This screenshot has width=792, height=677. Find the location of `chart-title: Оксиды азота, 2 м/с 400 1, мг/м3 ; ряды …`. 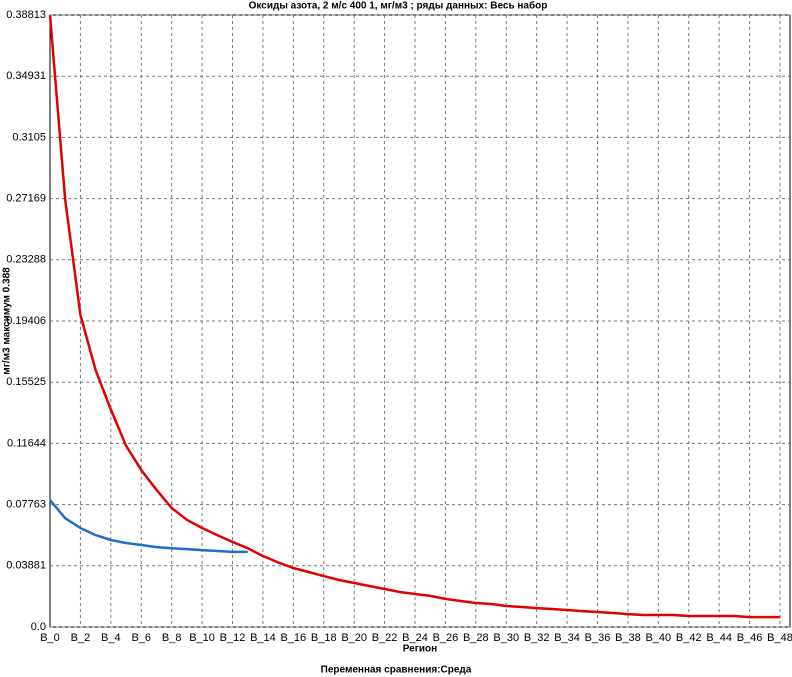

chart-title: Оксиды азота, 2 м/с 400 1, мг/м3 ; ряды … is located at coordinates (398, 6).